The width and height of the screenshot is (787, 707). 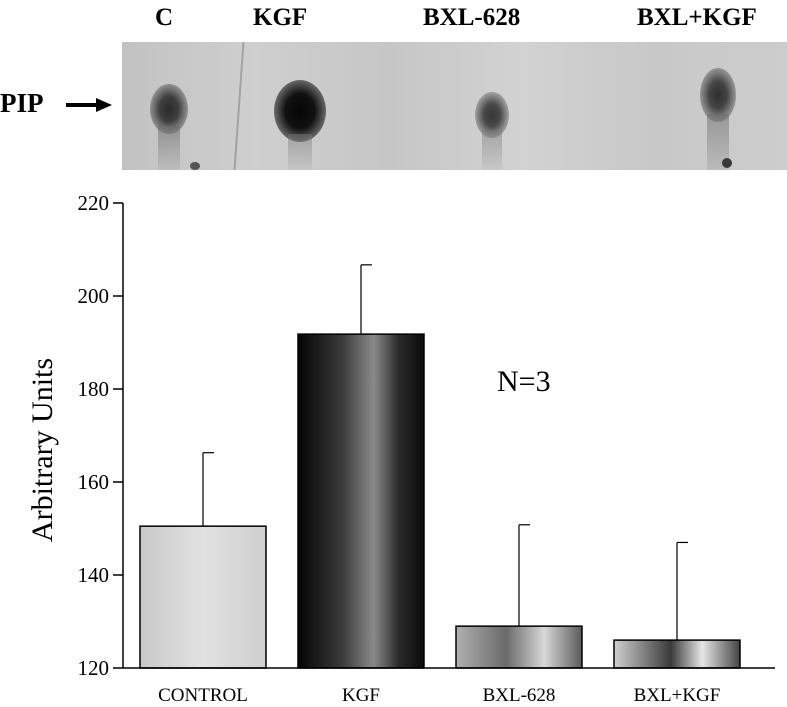 I want to click on y-tick-label: 180, so click(x=94, y=389).